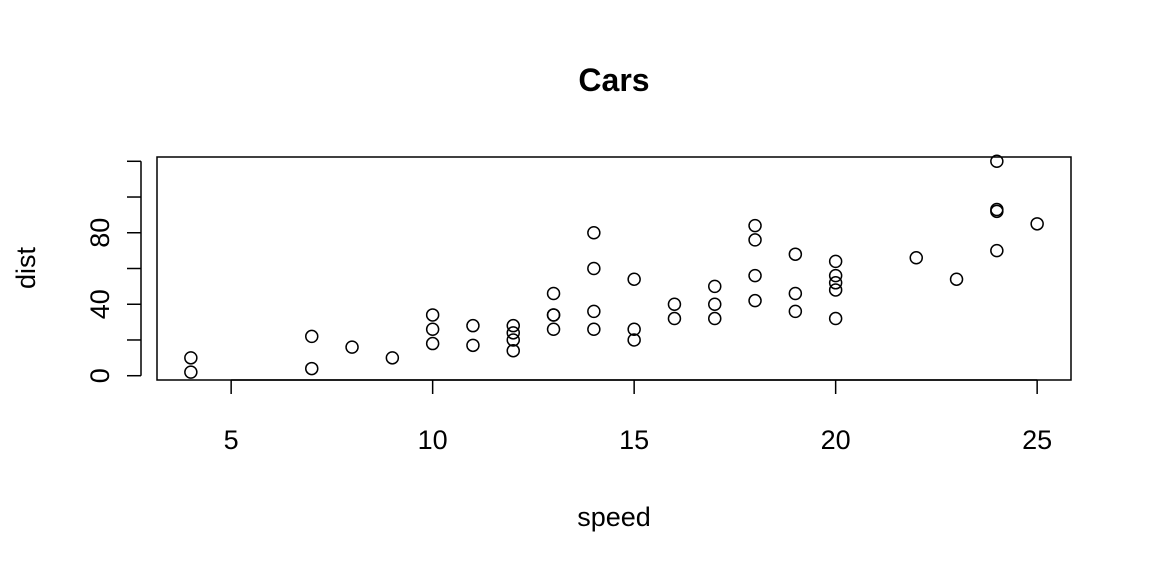 The image size is (1152, 576). I want to click on chart-title: Cars, so click(613, 80).